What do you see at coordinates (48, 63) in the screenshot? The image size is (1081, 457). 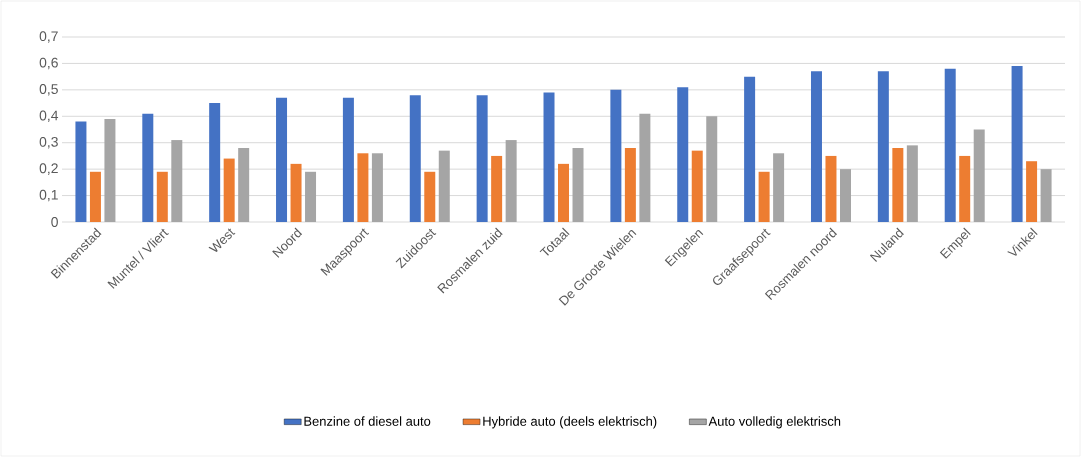 I see `y-tick-label: 0,6` at bounding box center [48, 63].